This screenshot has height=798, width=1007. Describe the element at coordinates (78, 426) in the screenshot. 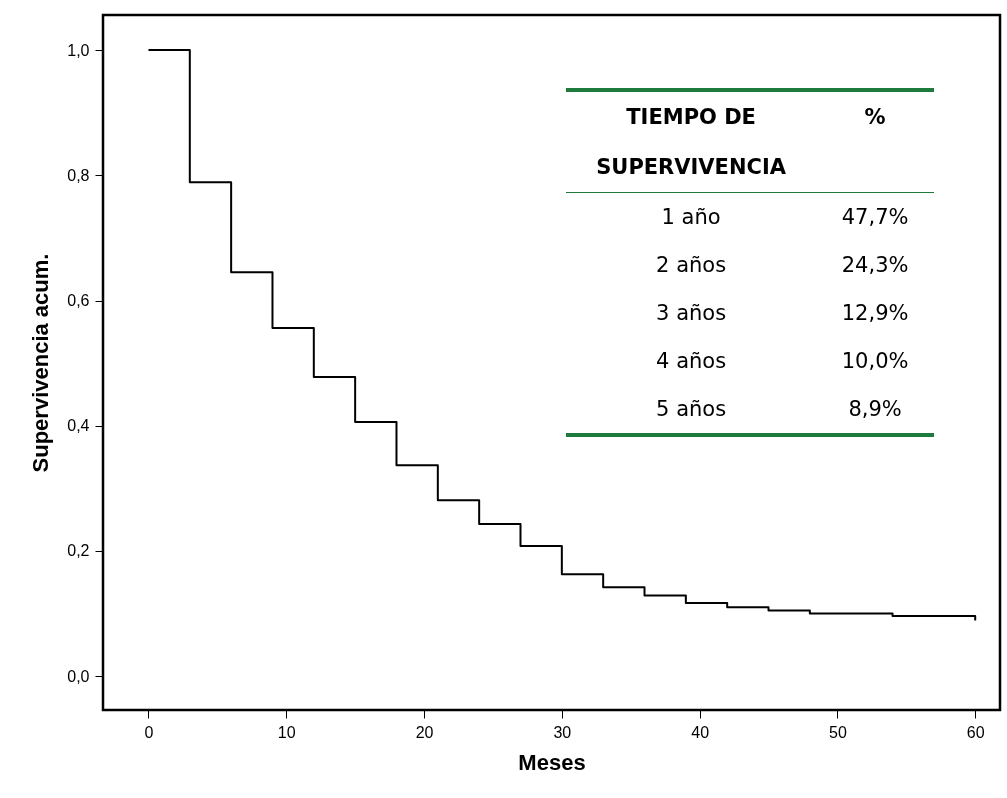

I see `y-tick-label: 0,4` at that location.